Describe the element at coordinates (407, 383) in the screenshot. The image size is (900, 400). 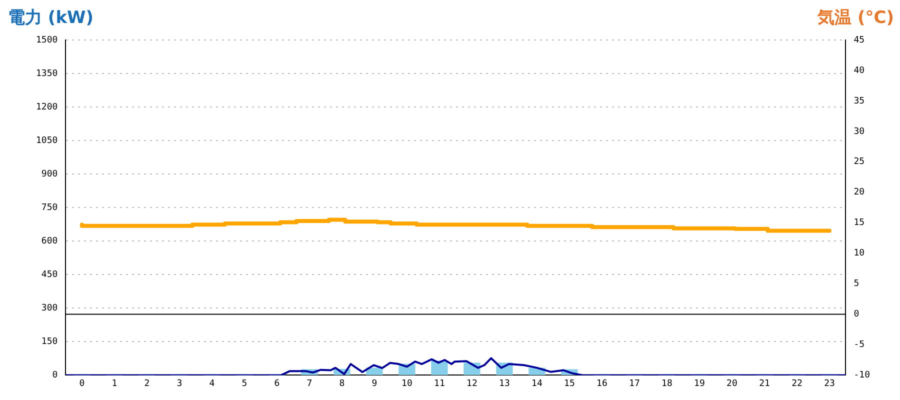
I see `x-tick-label: 10` at that location.